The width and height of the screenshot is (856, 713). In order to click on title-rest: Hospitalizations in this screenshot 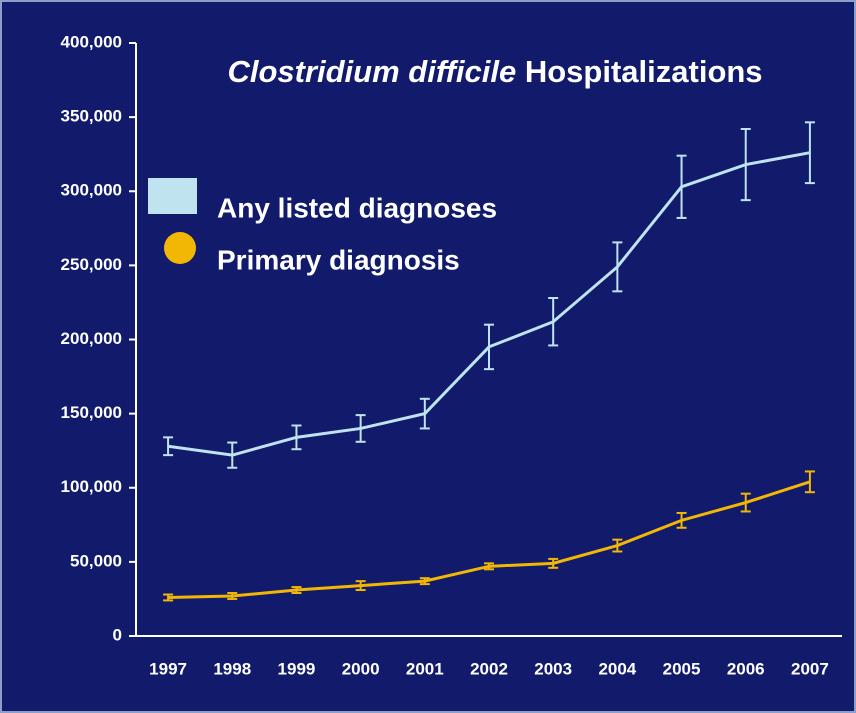, I will do `click(644, 71)`.